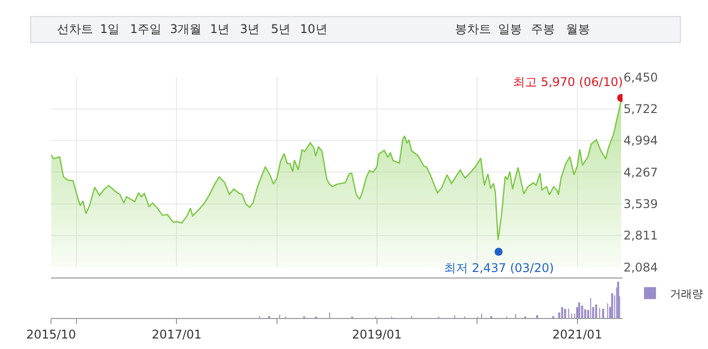 The width and height of the screenshot is (708, 349). Describe the element at coordinates (578, 29) in the screenshot. I see `text: 월봉` at that location.